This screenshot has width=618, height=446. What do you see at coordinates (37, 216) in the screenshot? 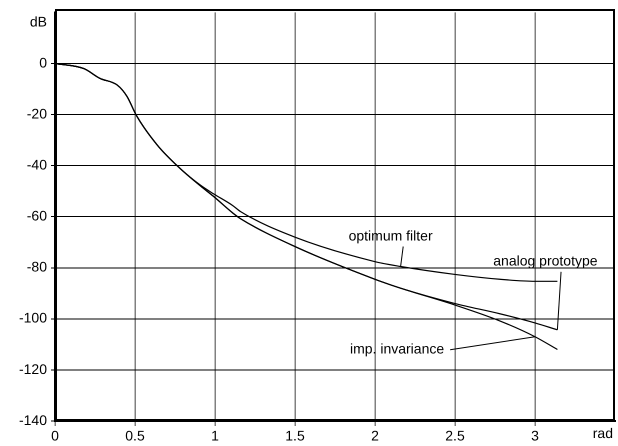
I see `y-tick-label: -60` at bounding box center [37, 216].